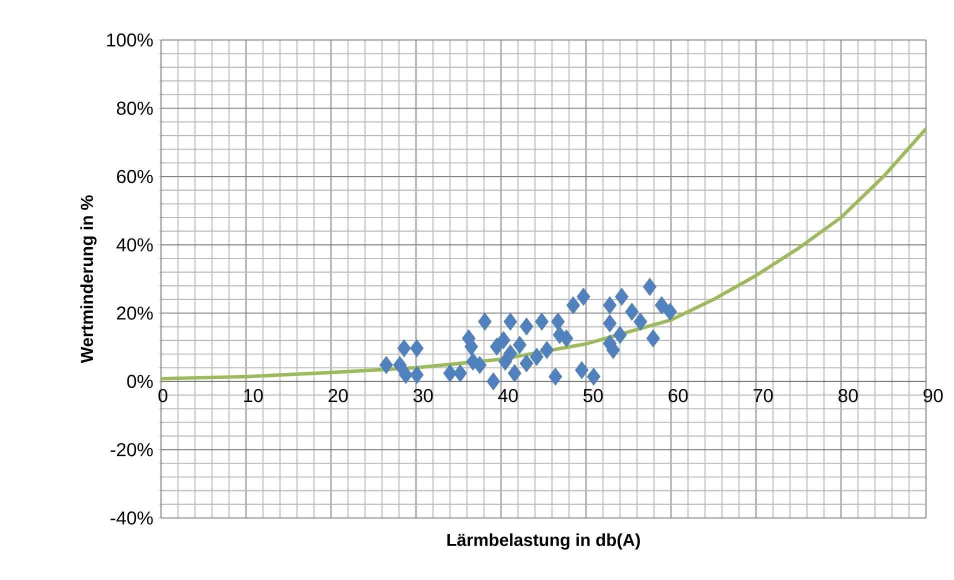 The width and height of the screenshot is (954, 580). Describe the element at coordinates (135, 177) in the screenshot. I see `y-tick-label: 60%` at that location.